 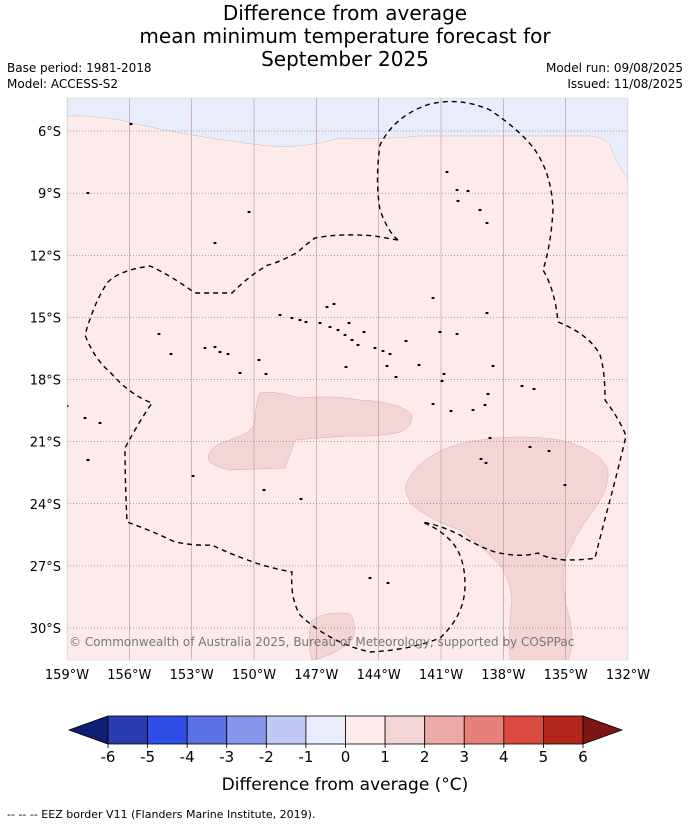 What do you see at coordinates (79, 68) in the screenshot?
I see `base-period: Base period: 1981-2018` at bounding box center [79, 68].